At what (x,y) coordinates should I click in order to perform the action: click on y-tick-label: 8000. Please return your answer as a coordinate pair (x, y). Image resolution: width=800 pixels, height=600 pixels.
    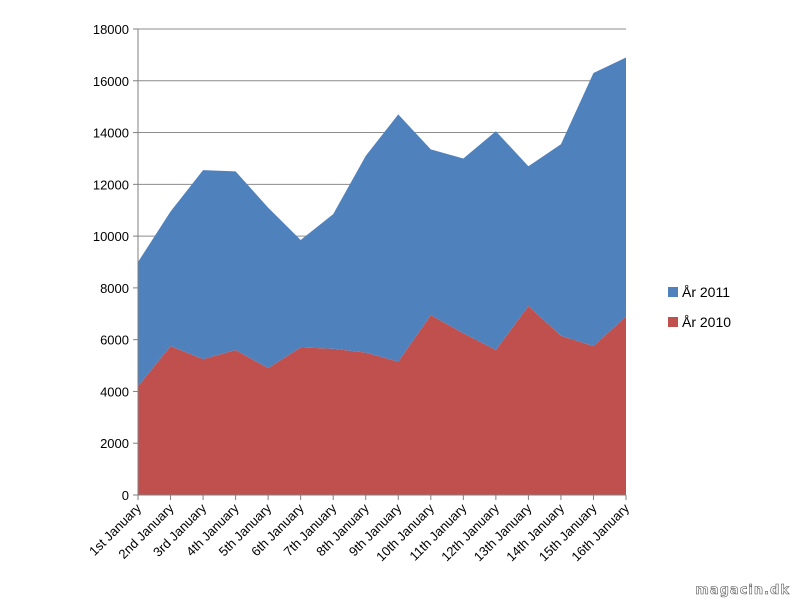
    Looking at the image, I should click on (114, 288).